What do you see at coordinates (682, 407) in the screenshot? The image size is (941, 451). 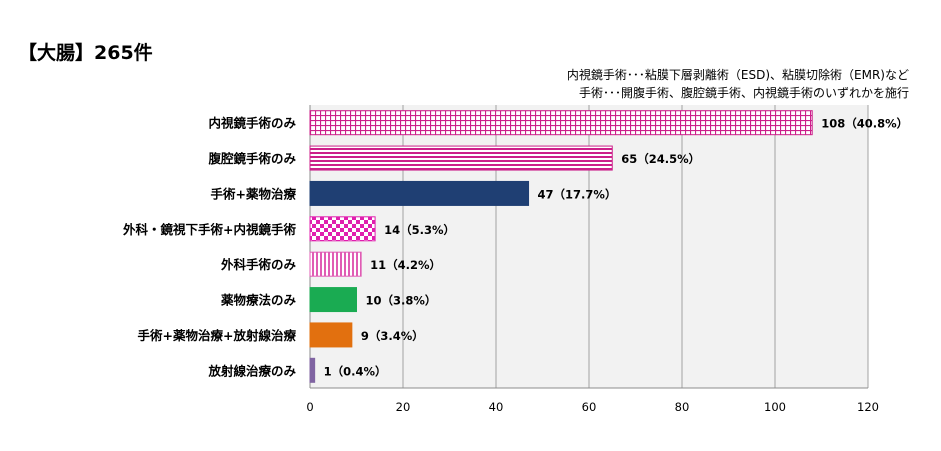 I see `x-tick-label: 80` at bounding box center [682, 407].